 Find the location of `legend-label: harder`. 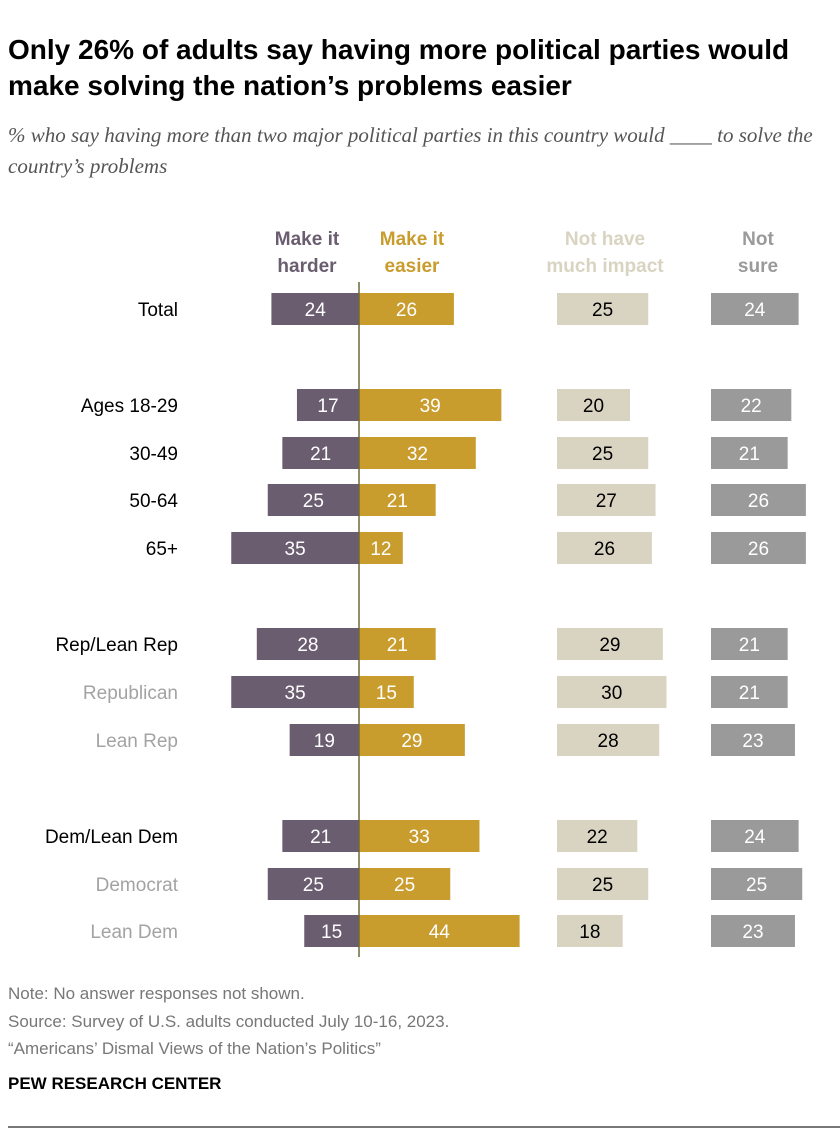

legend-label: harder is located at coordinates (307, 266).